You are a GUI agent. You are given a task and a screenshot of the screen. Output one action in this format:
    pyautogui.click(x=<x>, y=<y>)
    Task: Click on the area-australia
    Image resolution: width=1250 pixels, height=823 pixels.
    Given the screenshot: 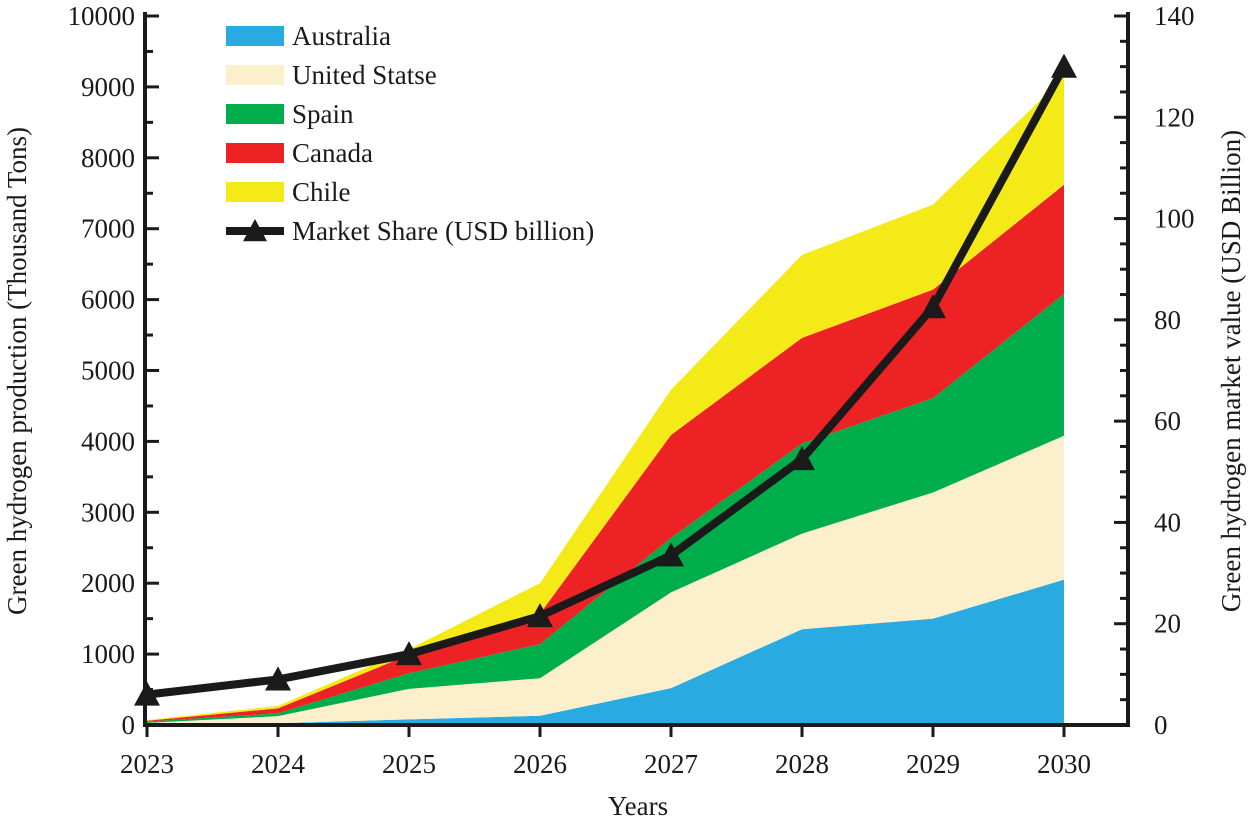 What is the action you would take?
    pyautogui.click(x=605, y=652)
    